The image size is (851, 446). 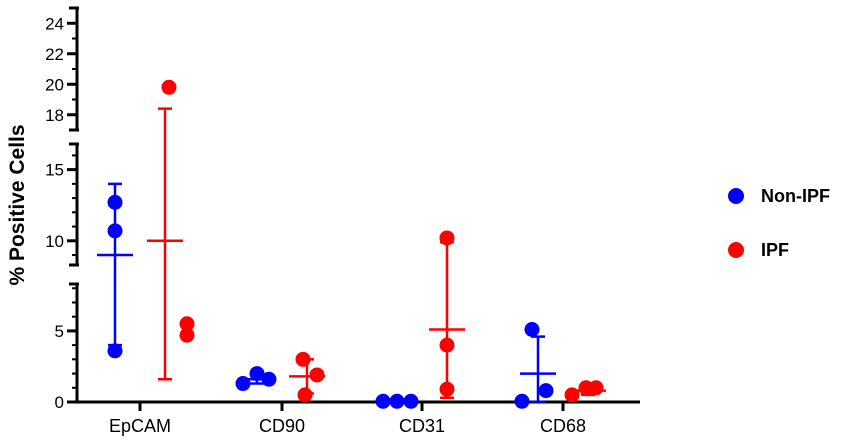 I want to click on y-tick-label: 10, so click(x=54, y=241).